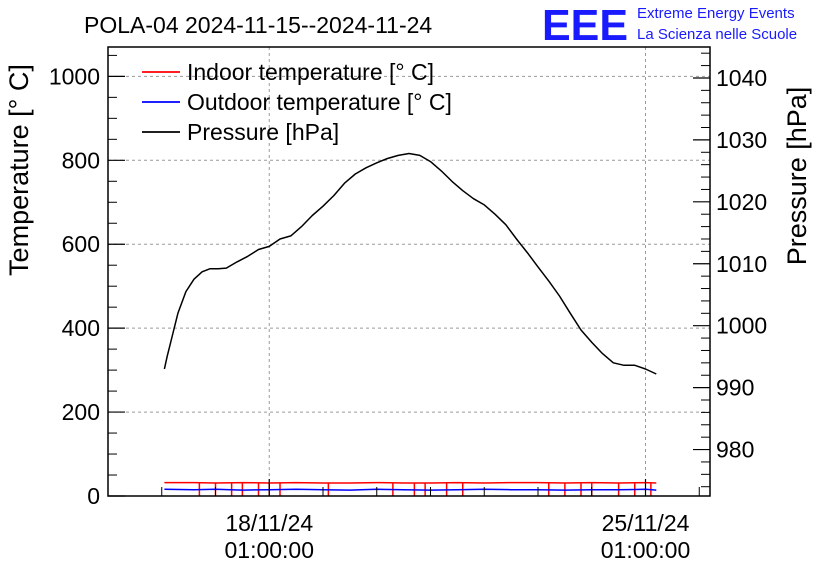 The width and height of the screenshot is (836, 572). I want to click on x-tick-date: 18/11/24, so click(269, 523).